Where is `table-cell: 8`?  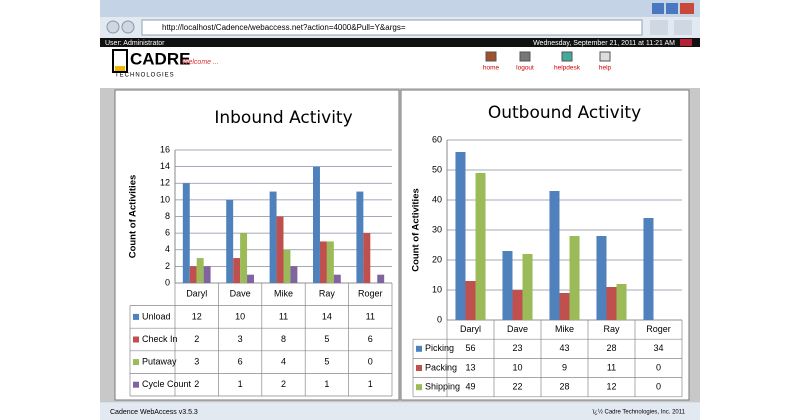 table-cell: 8 is located at coordinates (283, 339).